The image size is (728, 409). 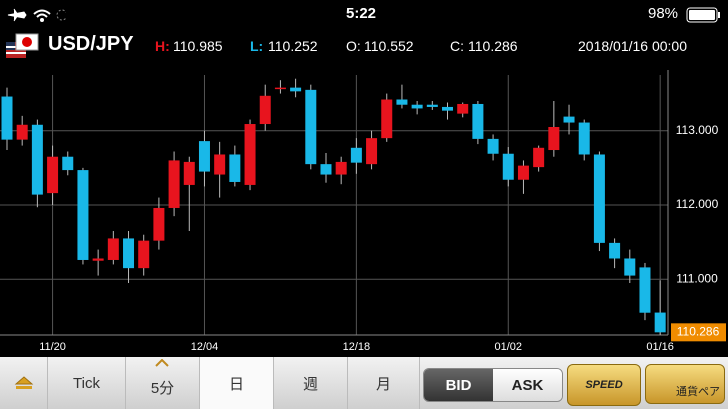 I want to click on pair-button: 通貨ペア, so click(x=685, y=384).